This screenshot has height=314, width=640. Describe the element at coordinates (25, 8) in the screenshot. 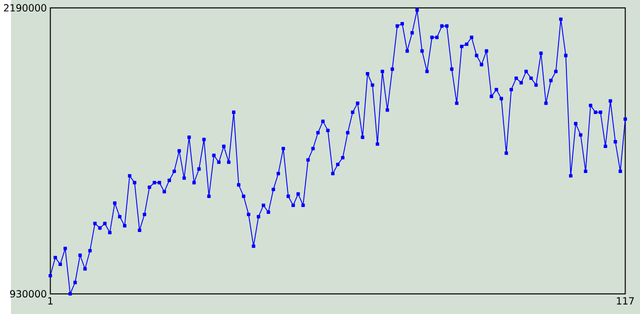

I see `y-tick-label: 2190000` at that location.